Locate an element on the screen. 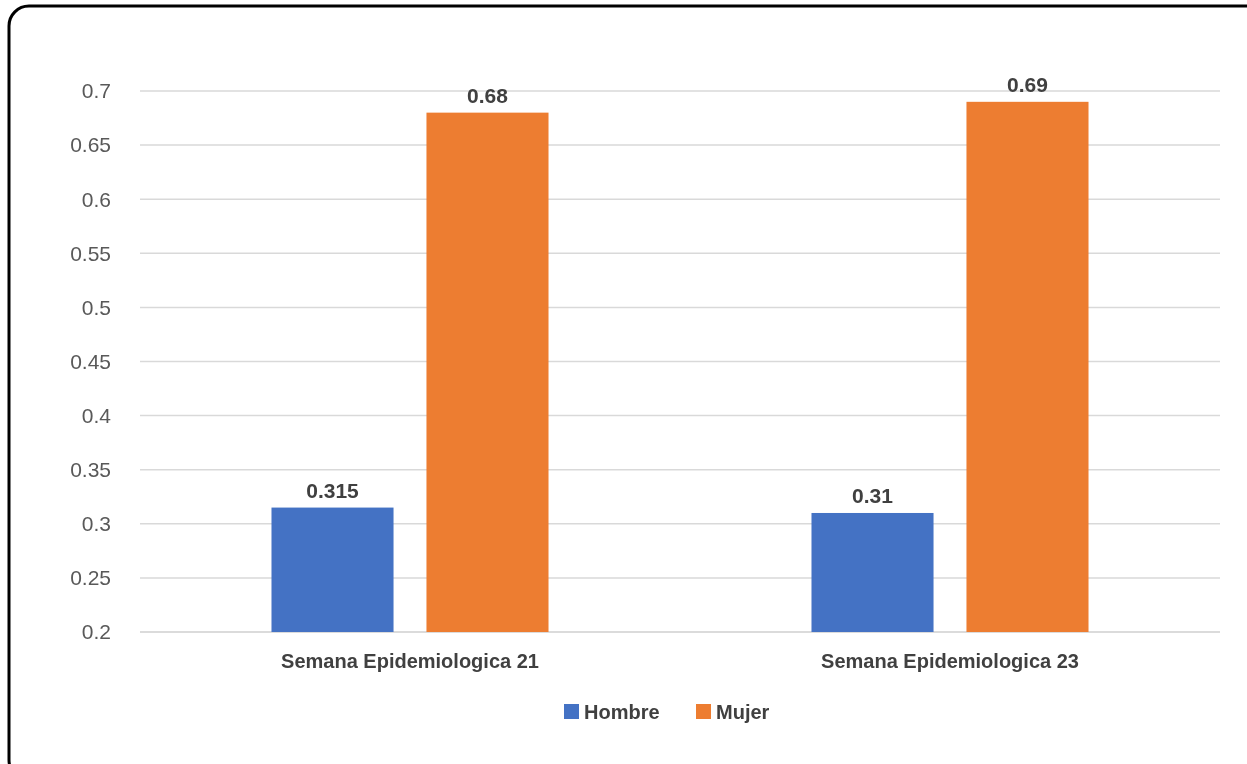  y-tick-label: 0.6 is located at coordinates (96, 199).